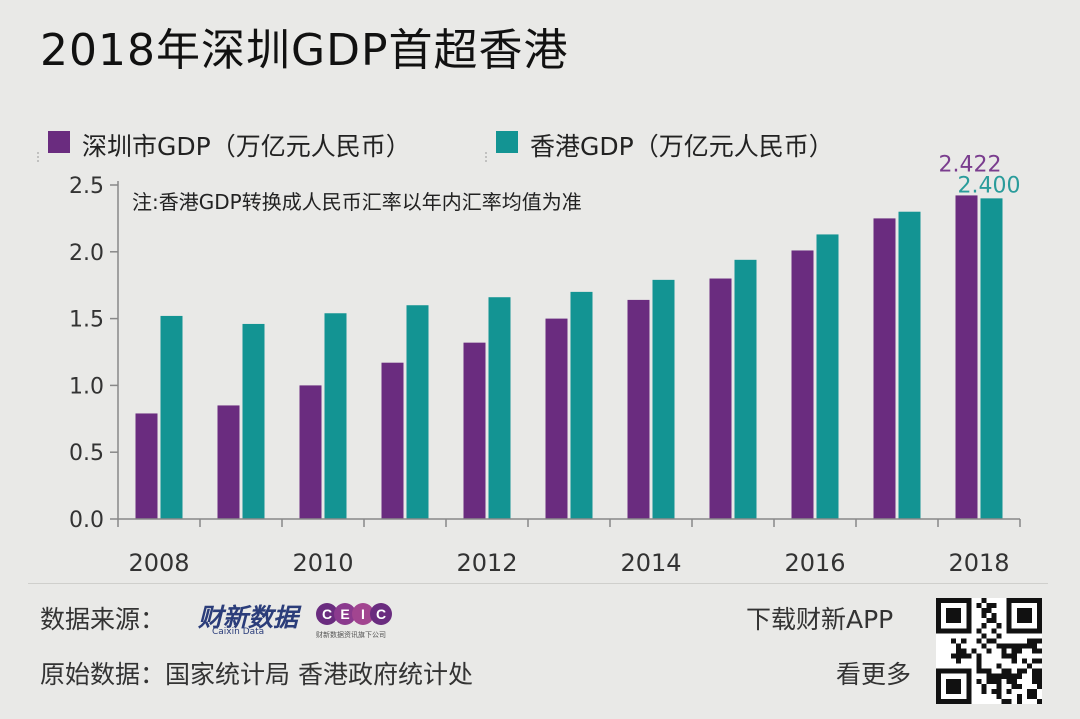 This screenshot has height=719, width=1080. I want to click on y-tick-label: 2.0, so click(86, 253).